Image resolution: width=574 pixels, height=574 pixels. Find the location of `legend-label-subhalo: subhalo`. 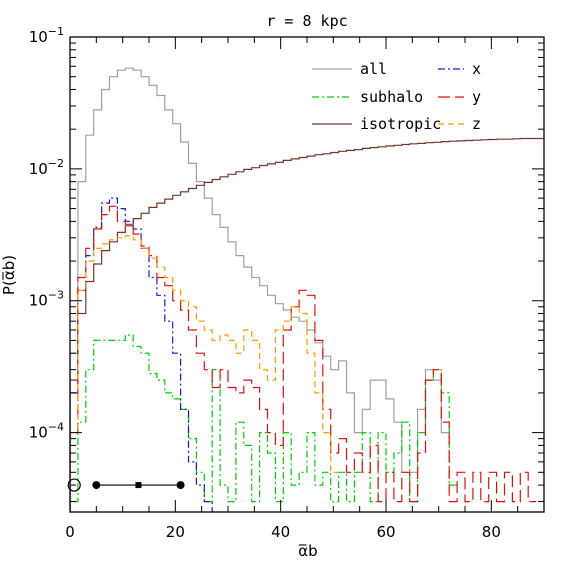

legend-label-subhalo: subhalo is located at coordinates (391, 97).